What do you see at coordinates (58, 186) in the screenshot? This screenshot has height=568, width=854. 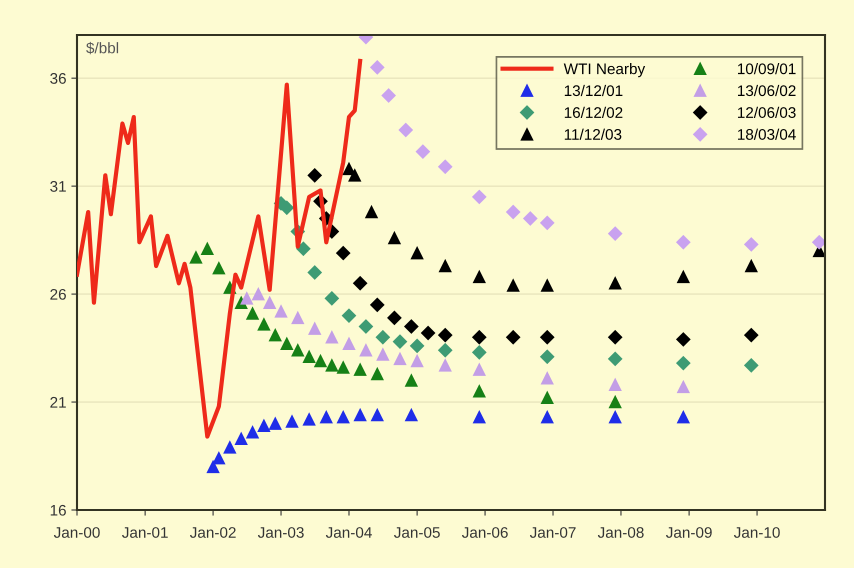 I see `y-tick-label: 31` at bounding box center [58, 186].